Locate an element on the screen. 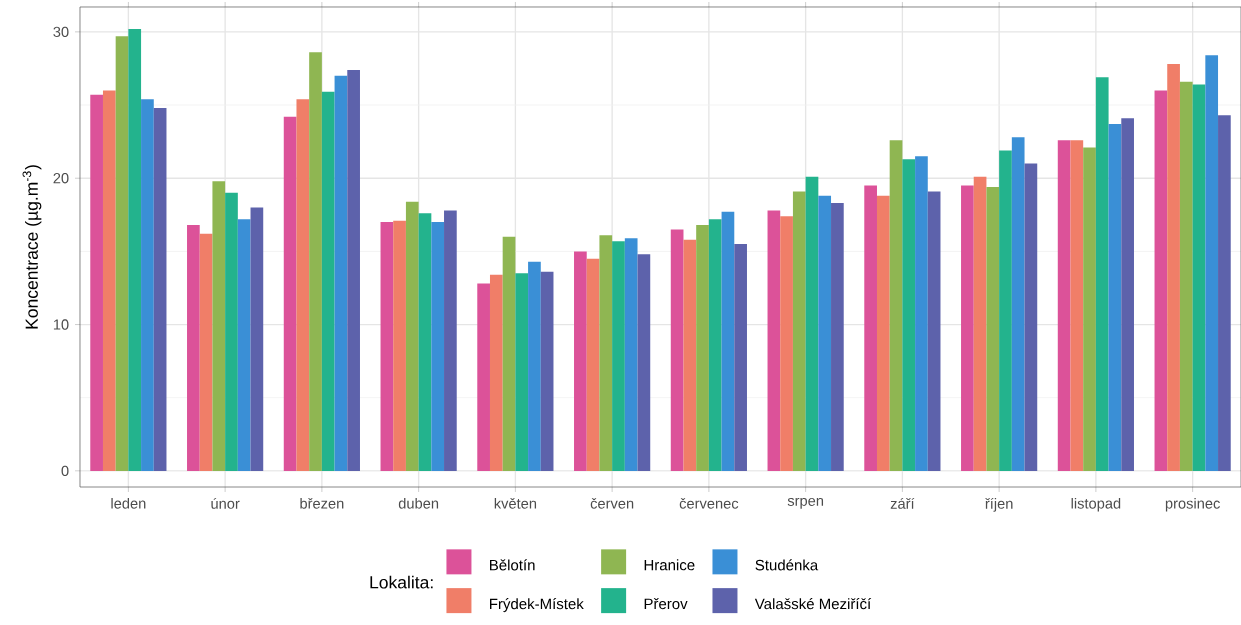  x-tick-label: leden is located at coordinates (128, 503).